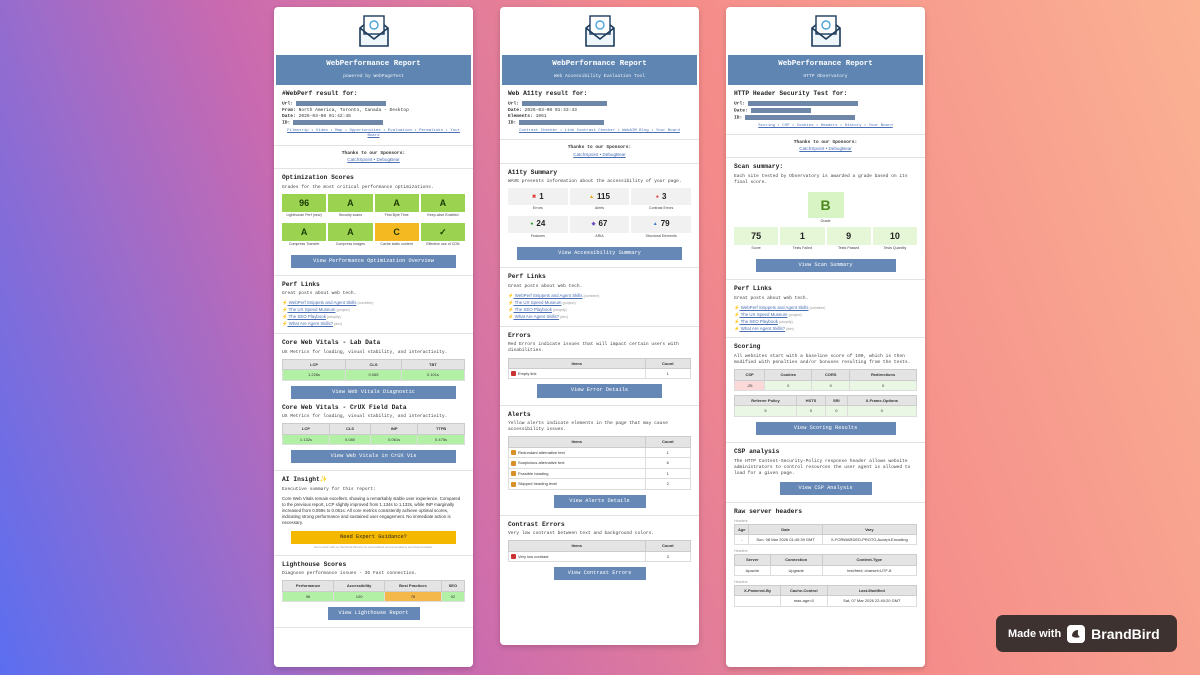 This screenshot has width=1200, height=675. Describe the element at coordinates (304, 214) in the screenshot. I see `score-label: Lighthouse Perf (new)` at that location.